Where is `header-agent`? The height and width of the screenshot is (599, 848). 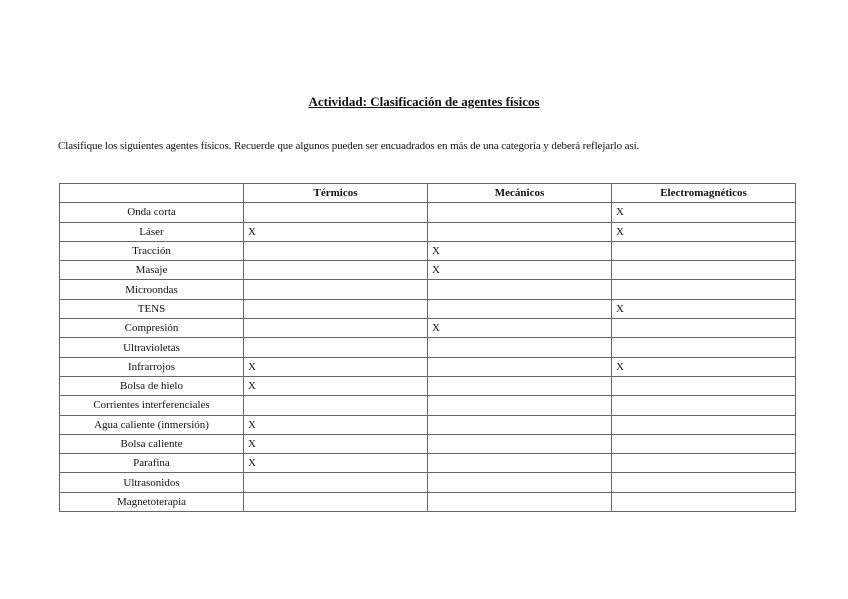
header-agent is located at coordinates (151, 193).